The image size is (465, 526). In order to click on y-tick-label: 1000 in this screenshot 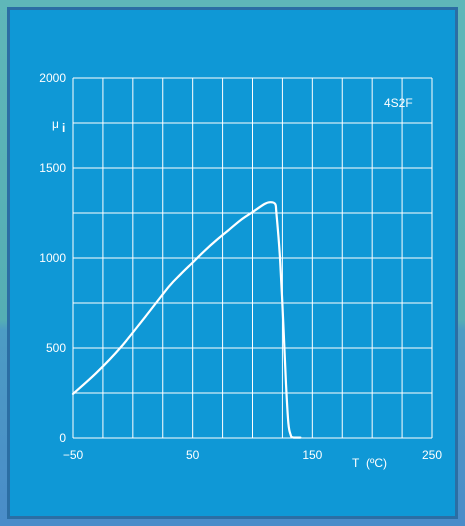, I will do `click(52, 258)`.